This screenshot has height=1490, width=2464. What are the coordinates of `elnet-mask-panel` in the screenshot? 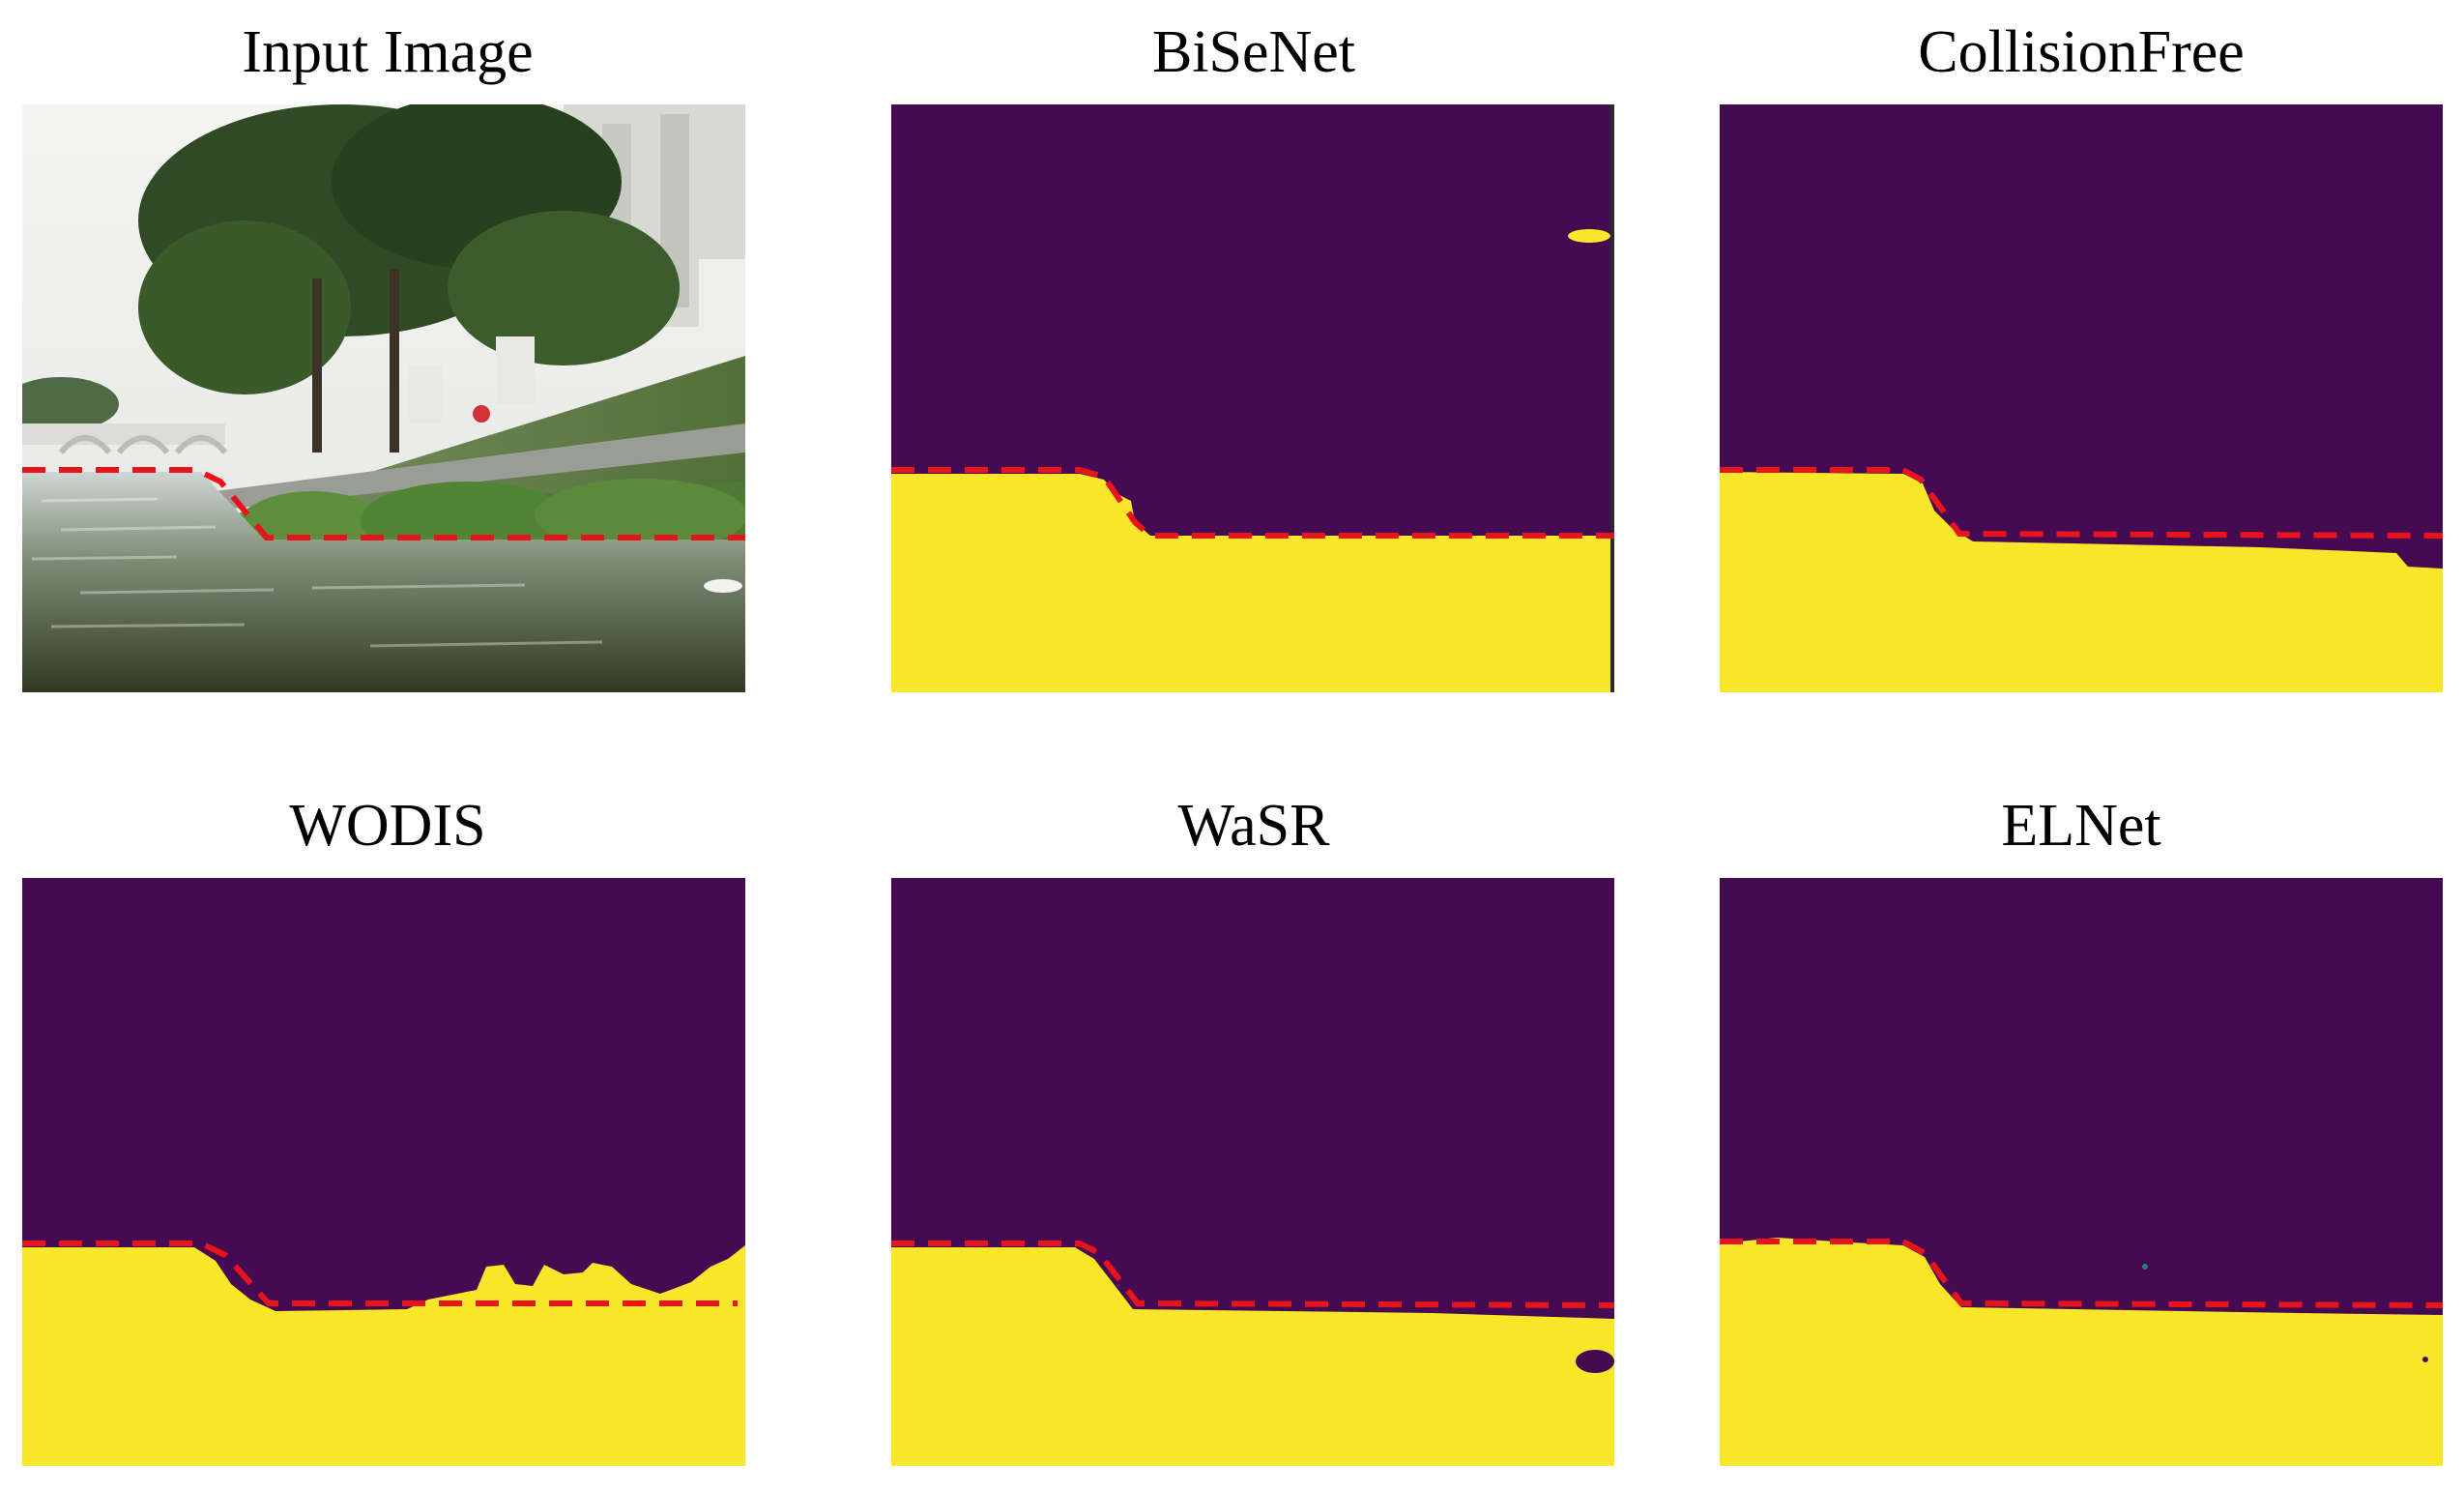 It's located at (2082, 1172).